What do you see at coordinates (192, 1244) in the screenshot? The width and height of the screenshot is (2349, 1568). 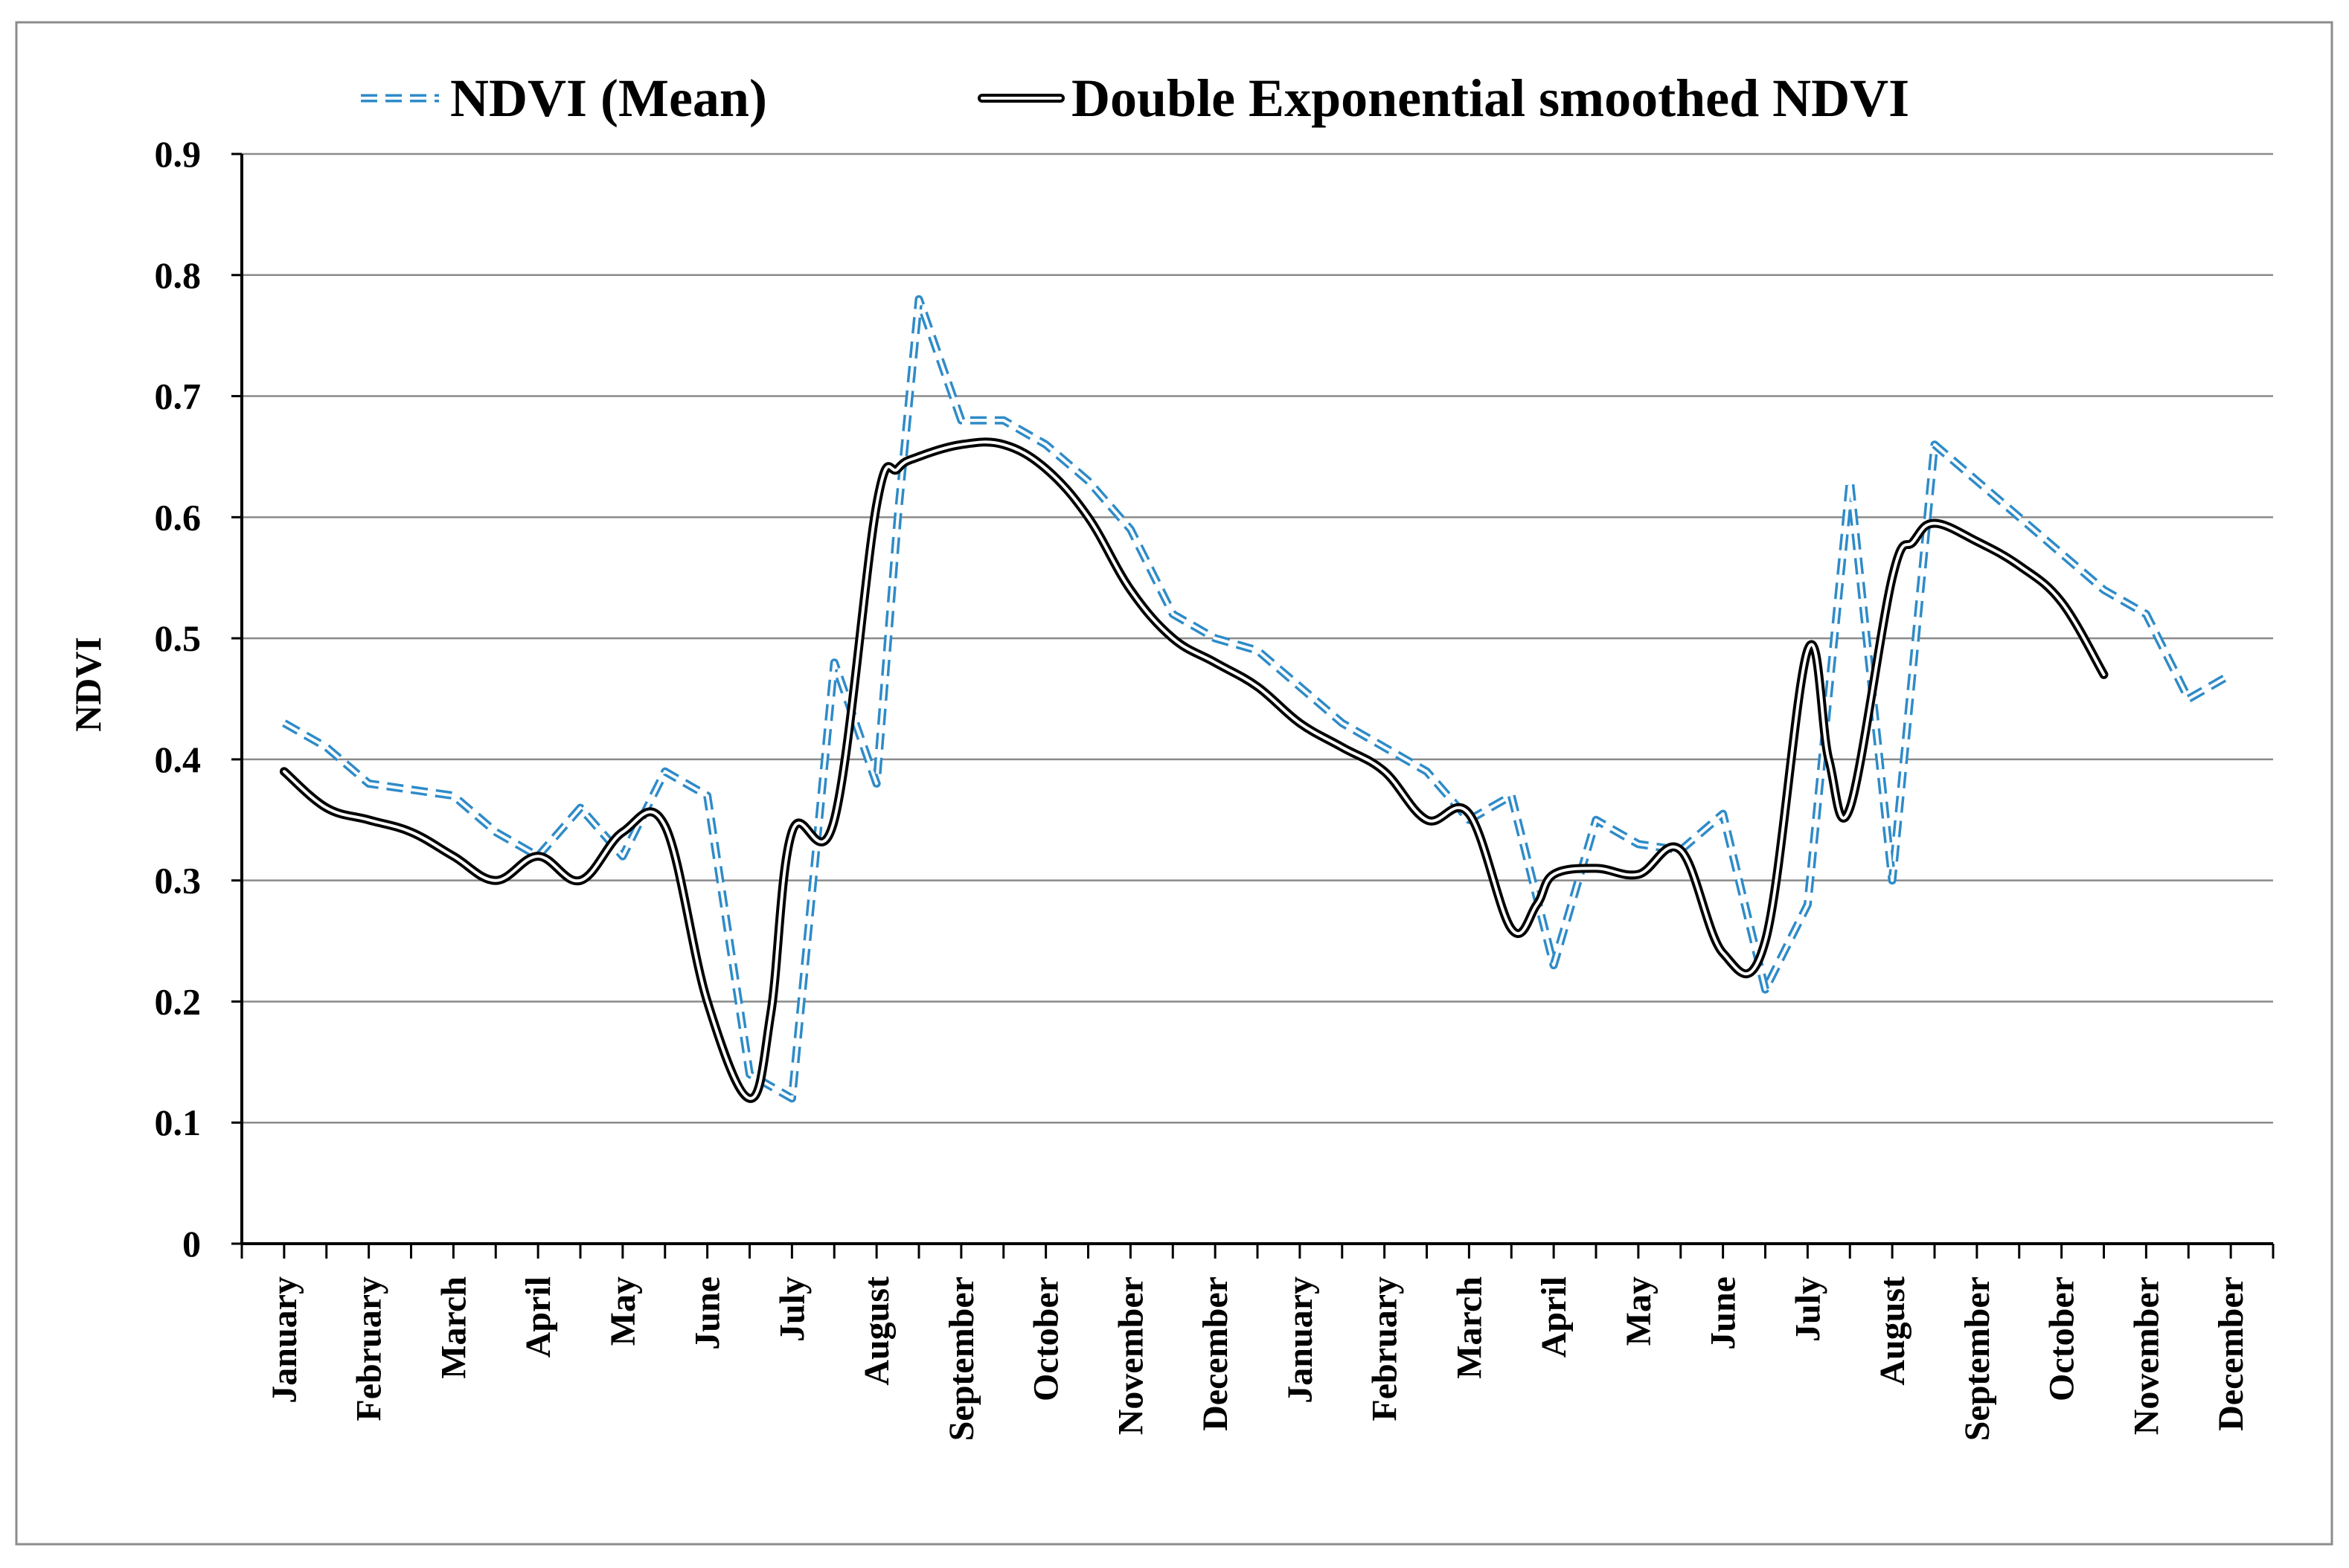 I see `y-tick-label: 0` at bounding box center [192, 1244].